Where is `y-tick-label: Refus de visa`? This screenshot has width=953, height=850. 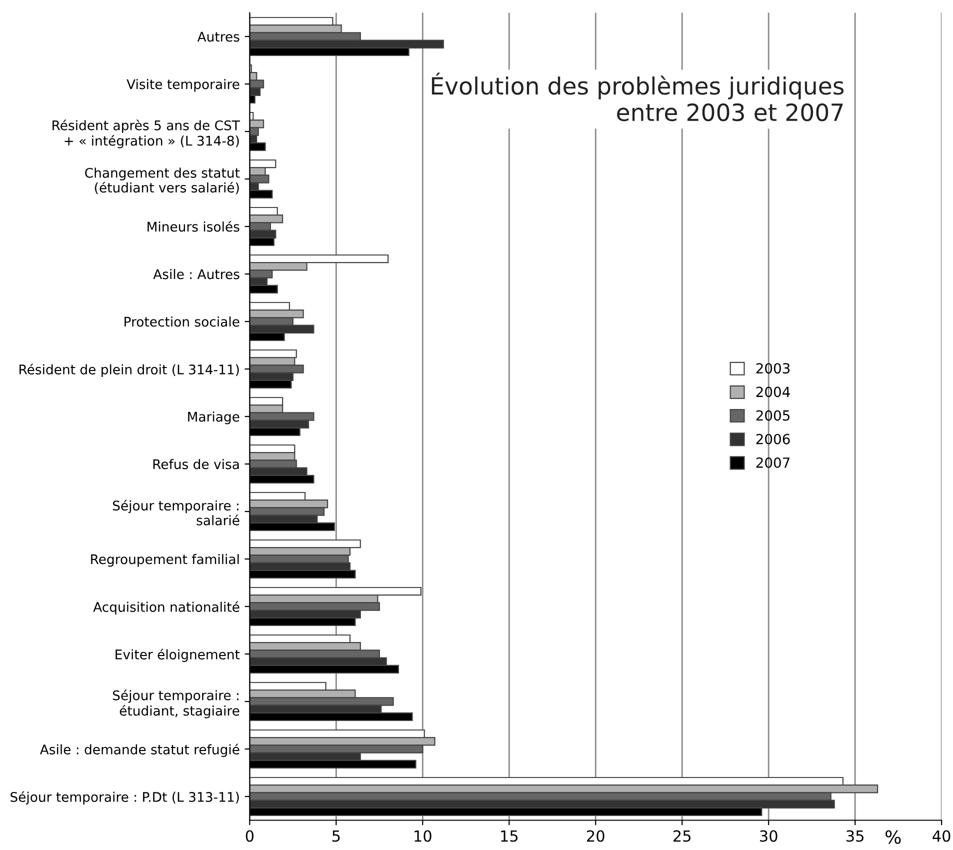
y-tick-label: Refus de visa is located at coordinates (196, 464).